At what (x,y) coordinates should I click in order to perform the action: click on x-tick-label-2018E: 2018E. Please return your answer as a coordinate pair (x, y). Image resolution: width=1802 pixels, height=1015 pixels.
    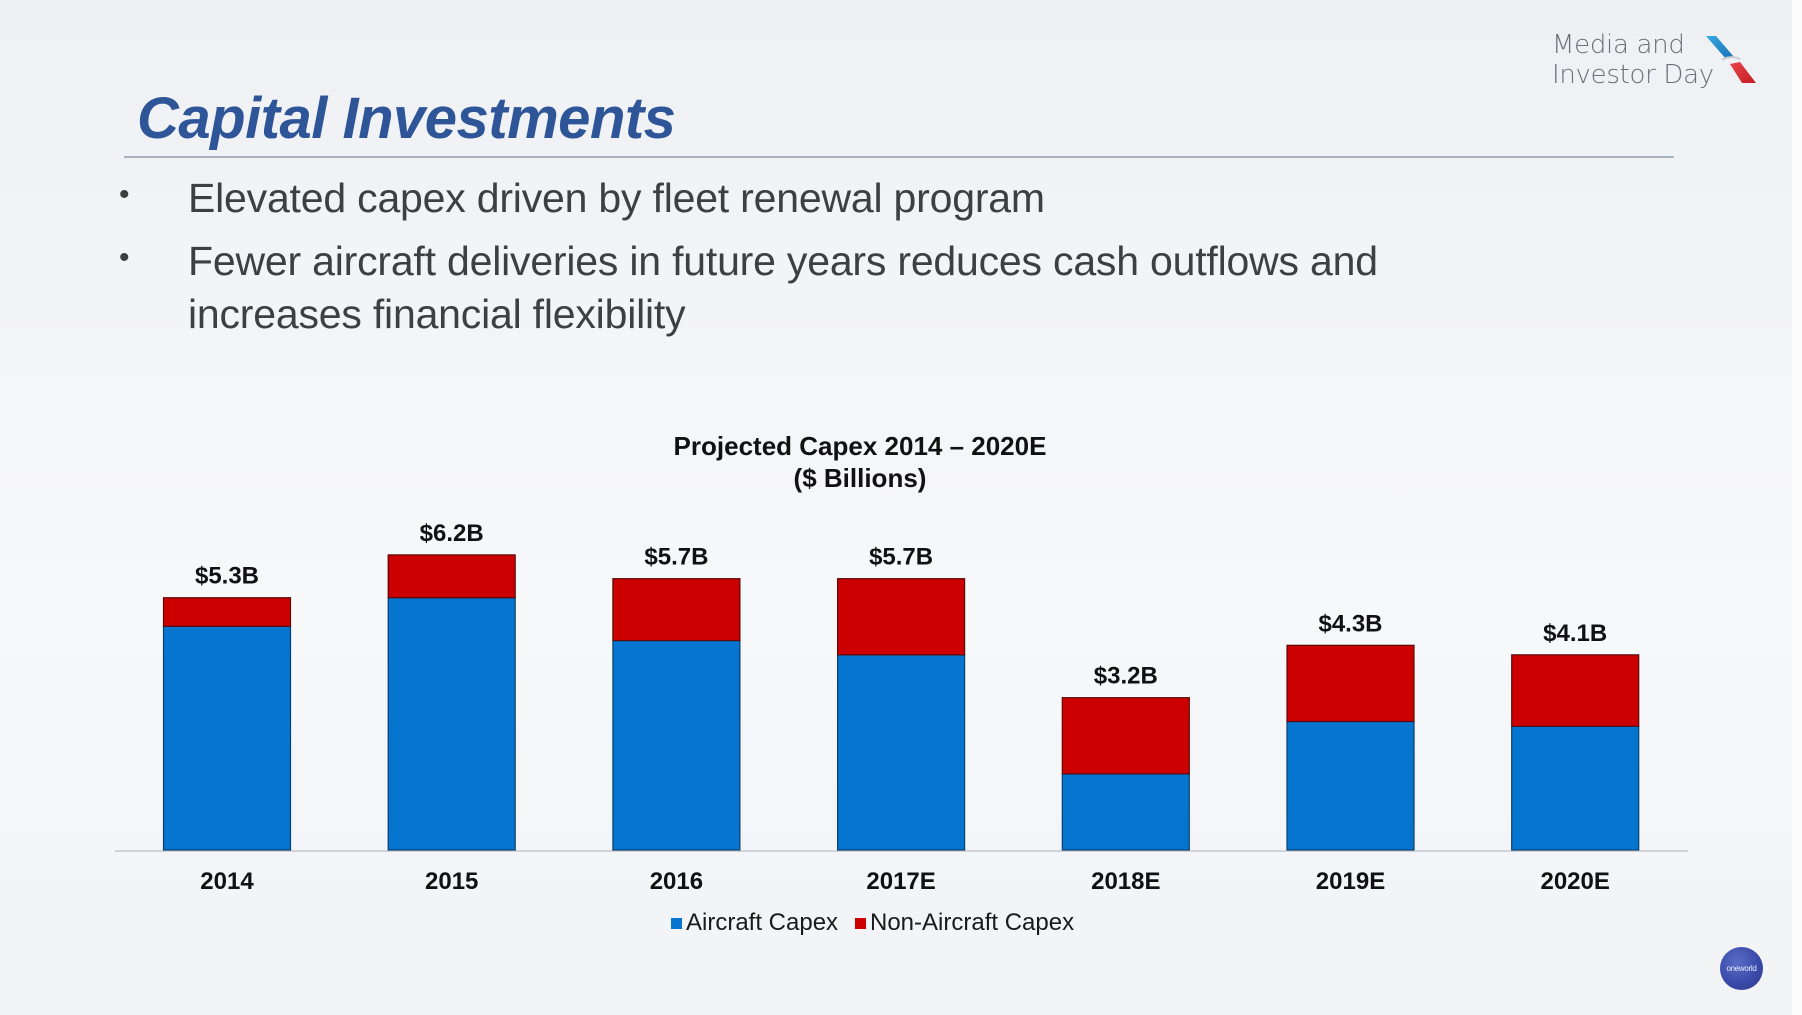
    Looking at the image, I should click on (1125, 881).